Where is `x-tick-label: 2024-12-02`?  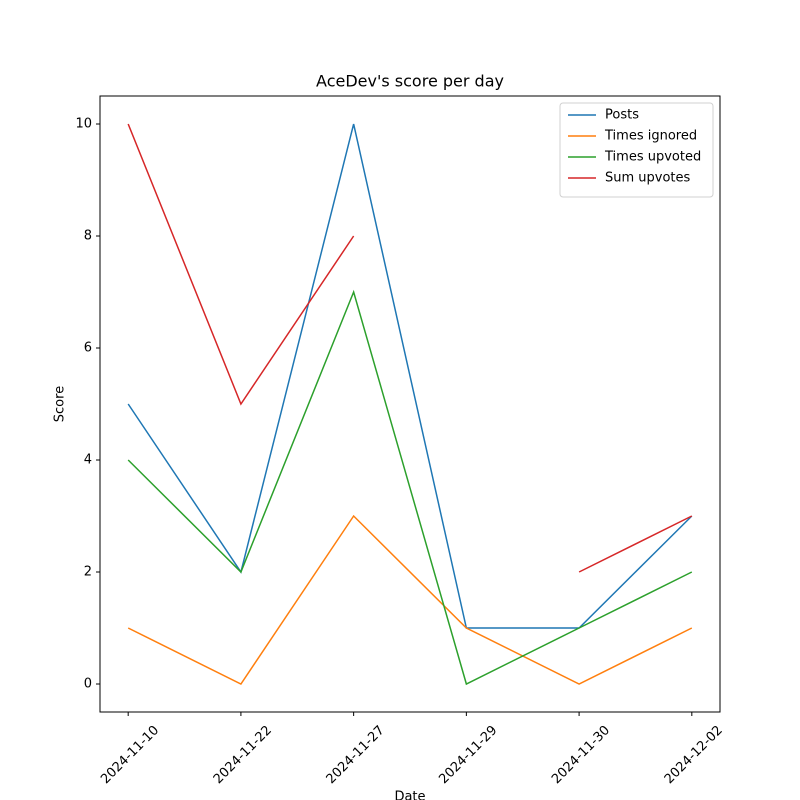
x-tick-label: 2024-12-02 is located at coordinates (694, 755).